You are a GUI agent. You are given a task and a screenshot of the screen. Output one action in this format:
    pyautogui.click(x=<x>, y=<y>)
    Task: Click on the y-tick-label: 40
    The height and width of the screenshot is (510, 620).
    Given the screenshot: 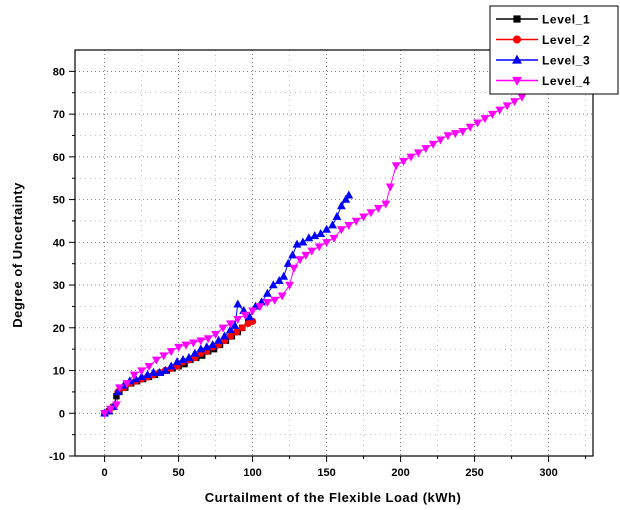 What is the action you would take?
    pyautogui.click(x=59, y=243)
    